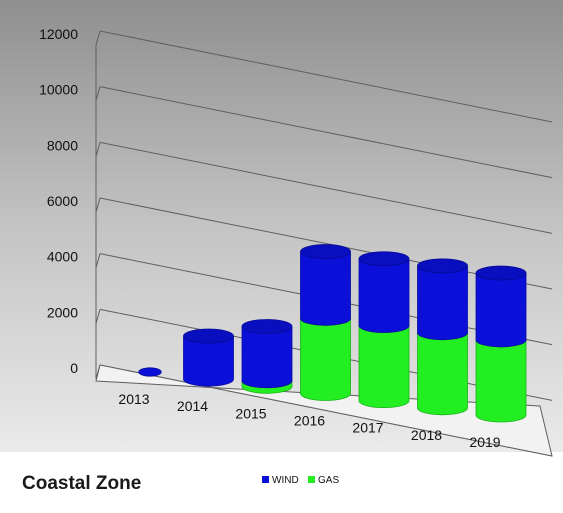 The image size is (563, 513). I want to click on x-tick-label: 2015, so click(250, 413).